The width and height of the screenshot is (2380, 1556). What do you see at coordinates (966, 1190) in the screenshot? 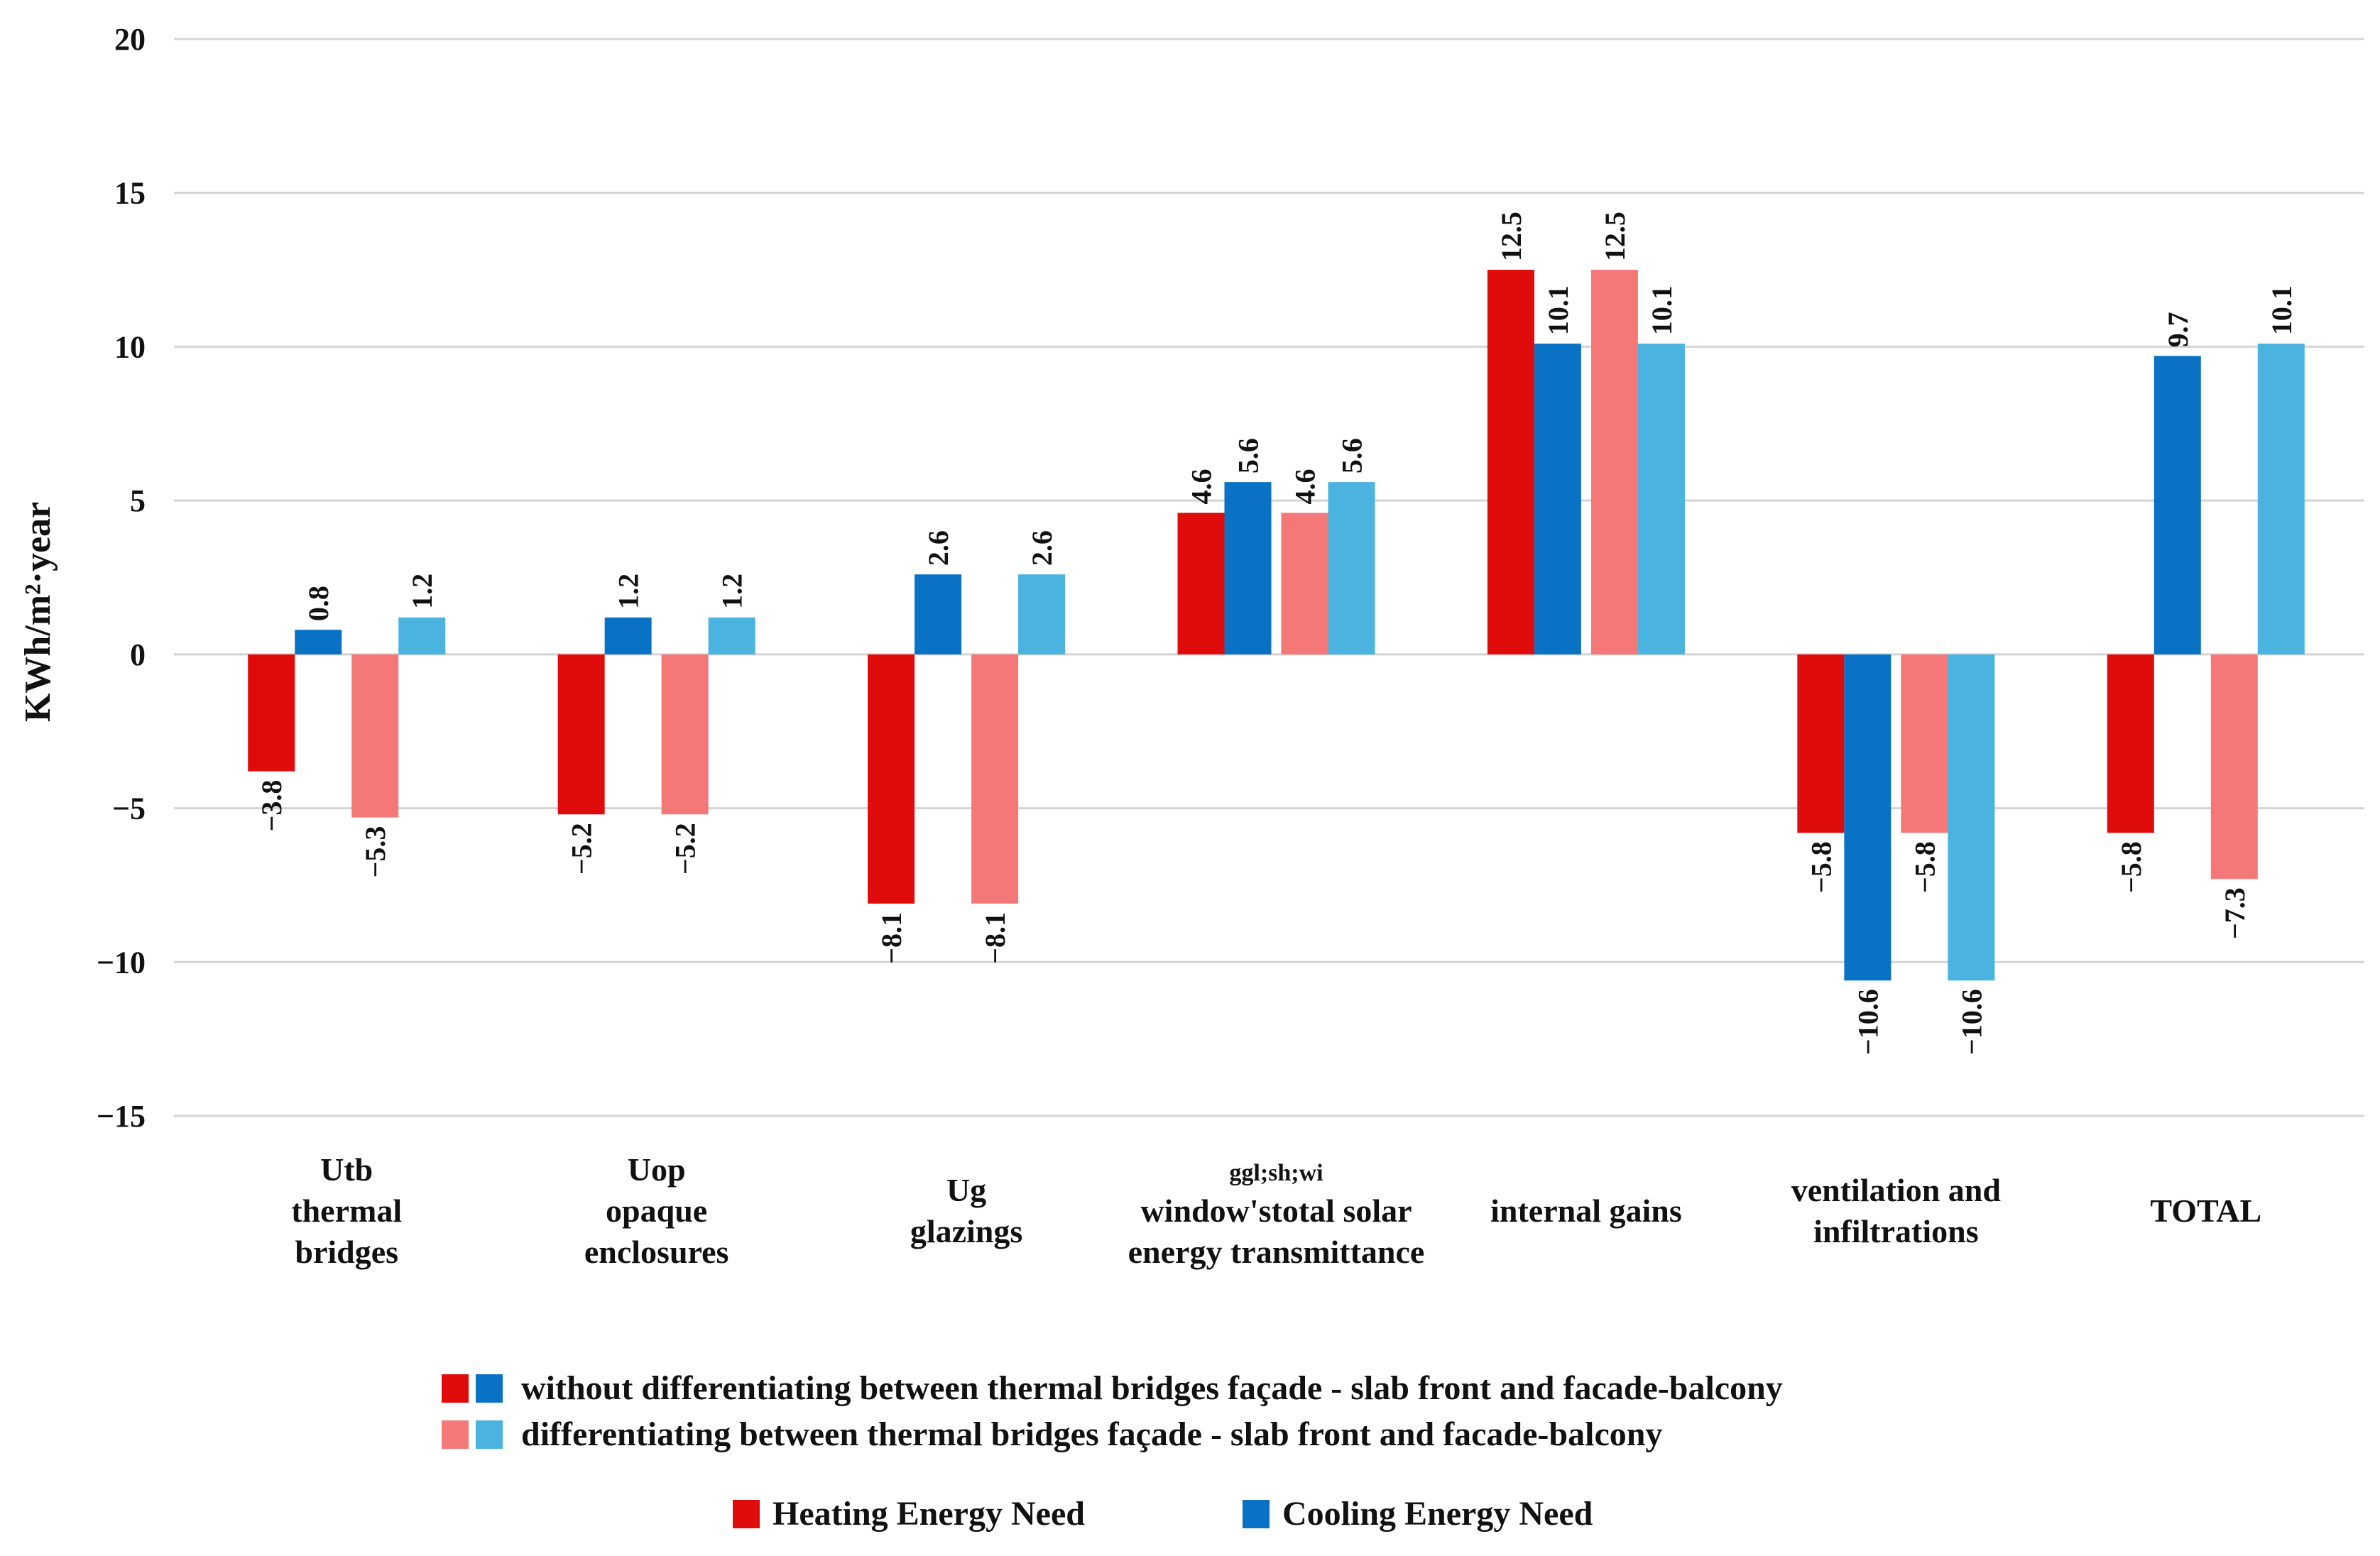
I see `category-label: Ug` at bounding box center [966, 1190].